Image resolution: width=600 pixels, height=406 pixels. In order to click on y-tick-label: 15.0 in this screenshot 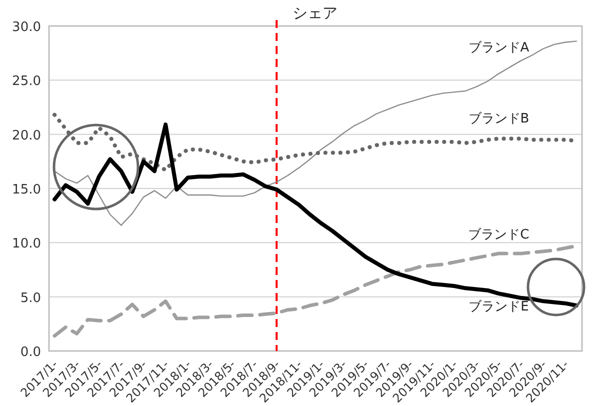, I will do `click(26, 190)`.